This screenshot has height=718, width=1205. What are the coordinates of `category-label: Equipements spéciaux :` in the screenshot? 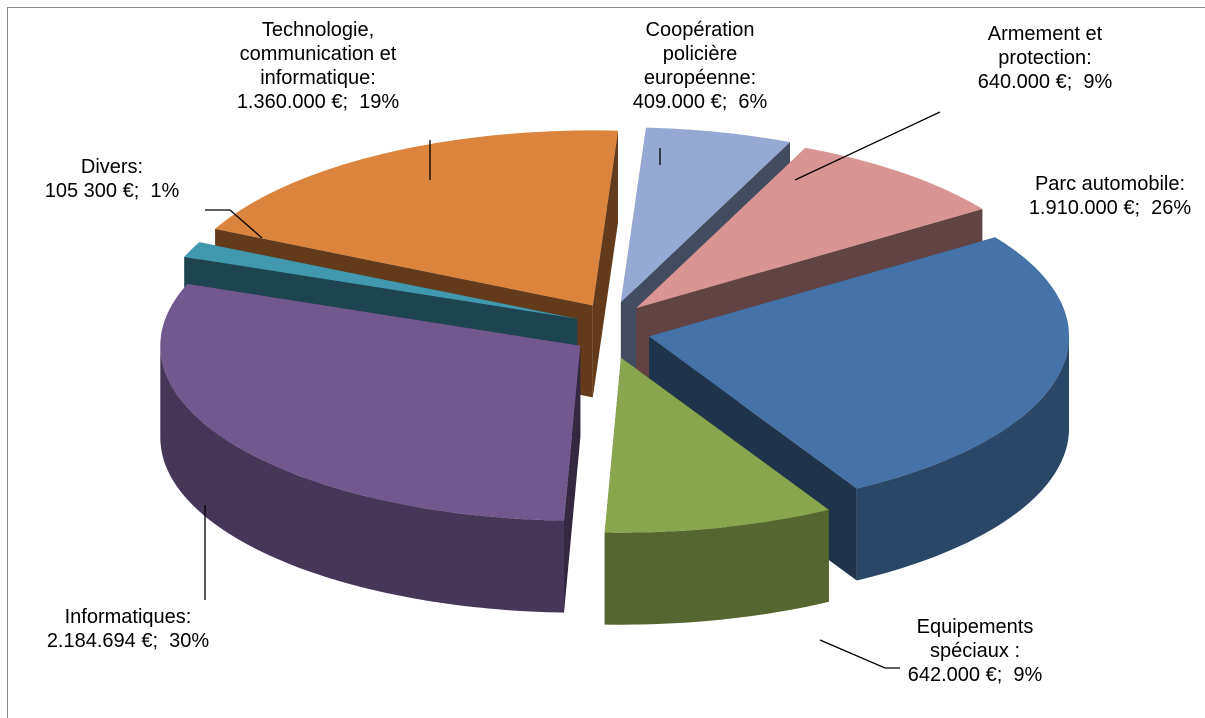 It's located at (975, 639).